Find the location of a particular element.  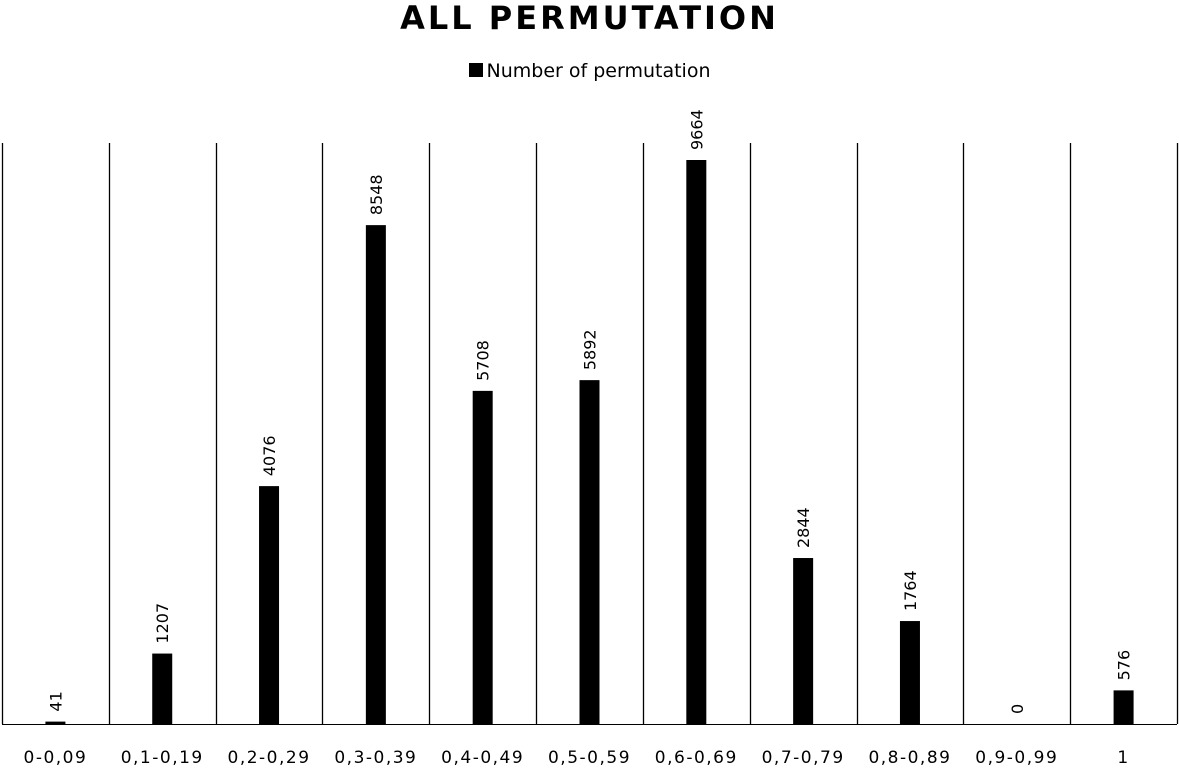

x-tick-label: 0,4-0,49 is located at coordinates (482, 758).